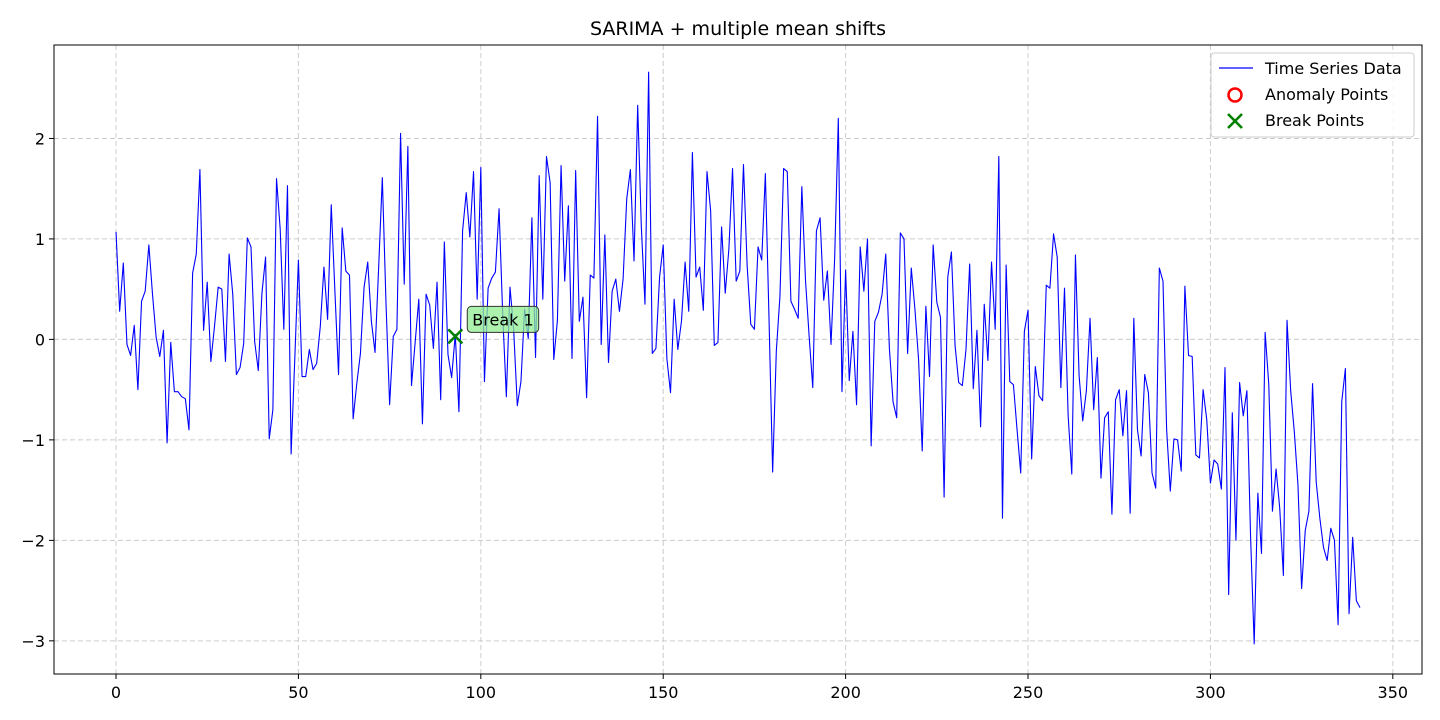 The height and width of the screenshot is (720, 1440). Describe the element at coordinates (481, 692) in the screenshot. I see `x-tick-label: 100` at that location.